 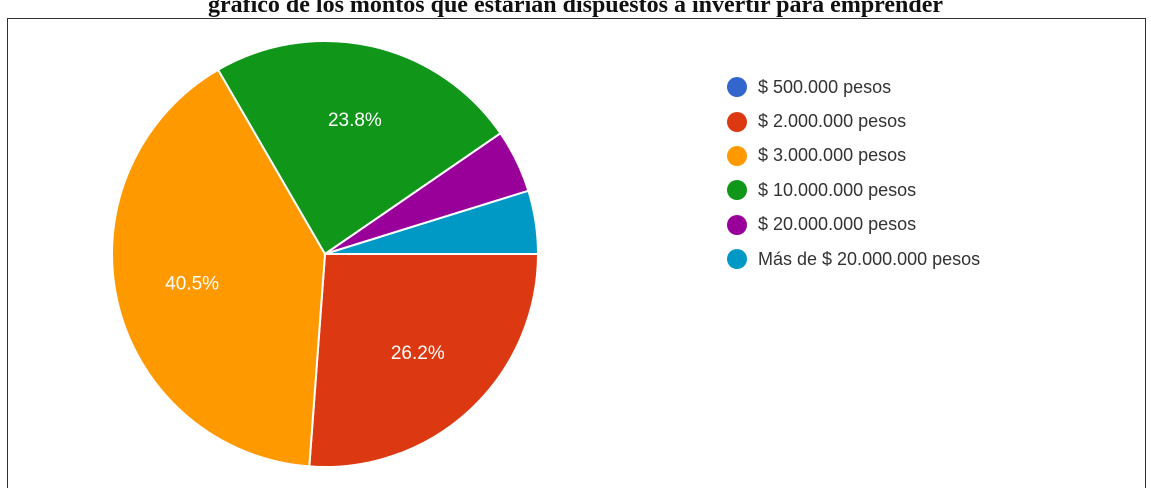 I want to click on legend-item: $ 3.000.000 pesos, so click(x=853, y=156).